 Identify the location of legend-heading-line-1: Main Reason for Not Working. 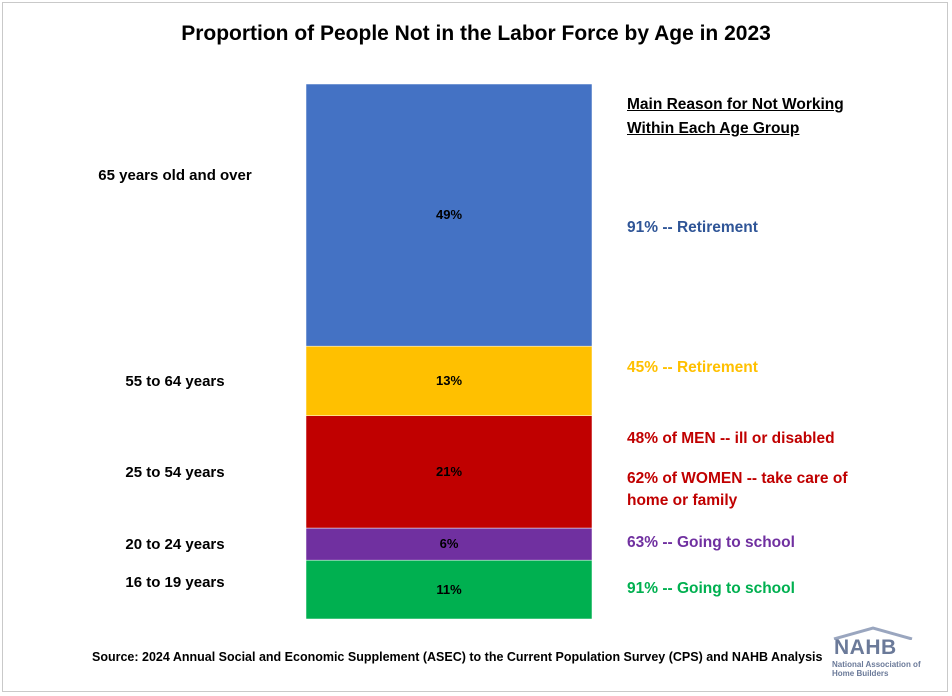
(735, 104).